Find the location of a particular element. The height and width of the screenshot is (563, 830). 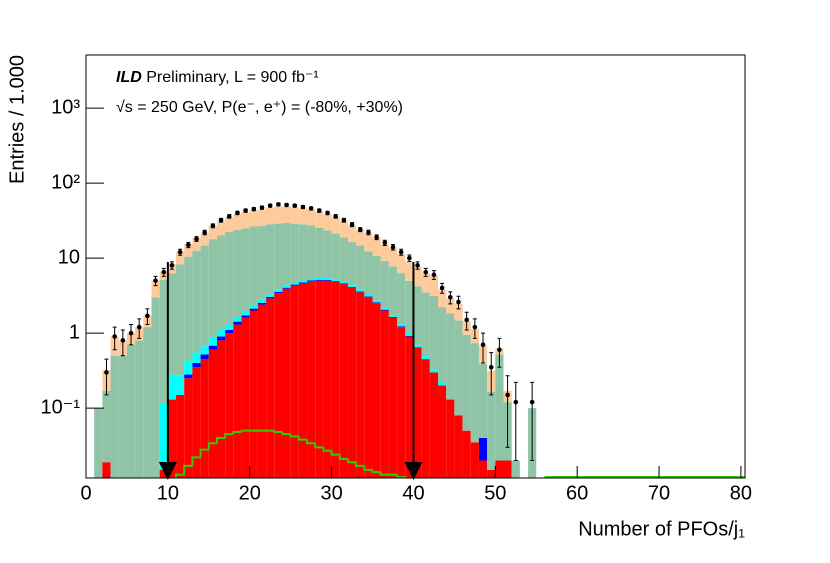

y-axis-title: Entries / 1.000 is located at coordinates (17, 119).